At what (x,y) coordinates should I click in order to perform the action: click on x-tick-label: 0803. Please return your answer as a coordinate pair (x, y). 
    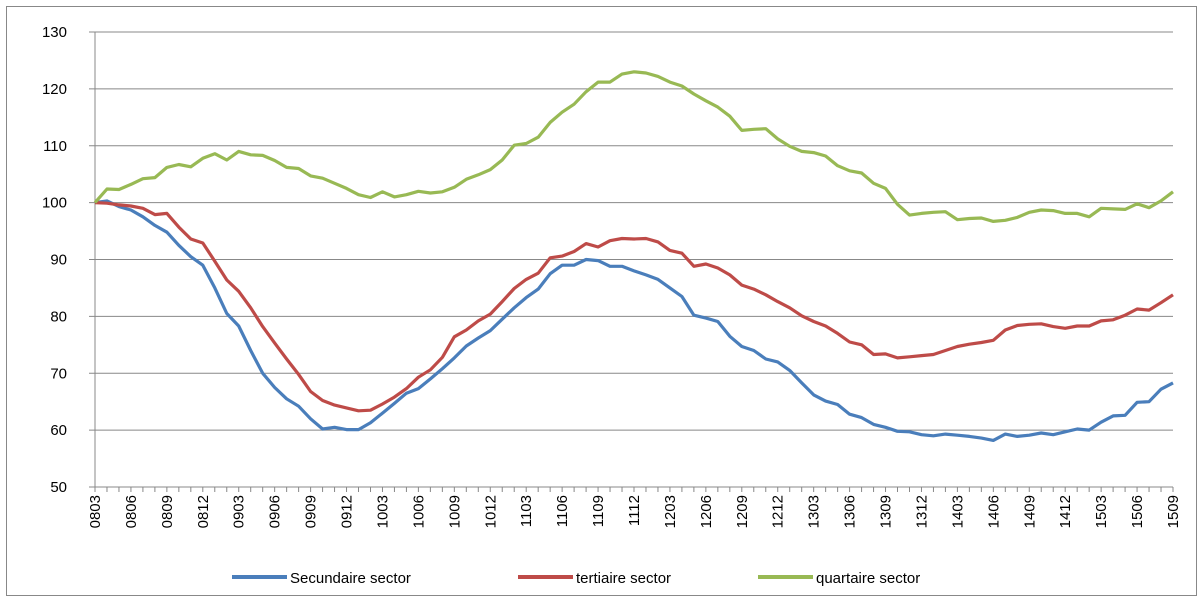
    Looking at the image, I should click on (95, 511).